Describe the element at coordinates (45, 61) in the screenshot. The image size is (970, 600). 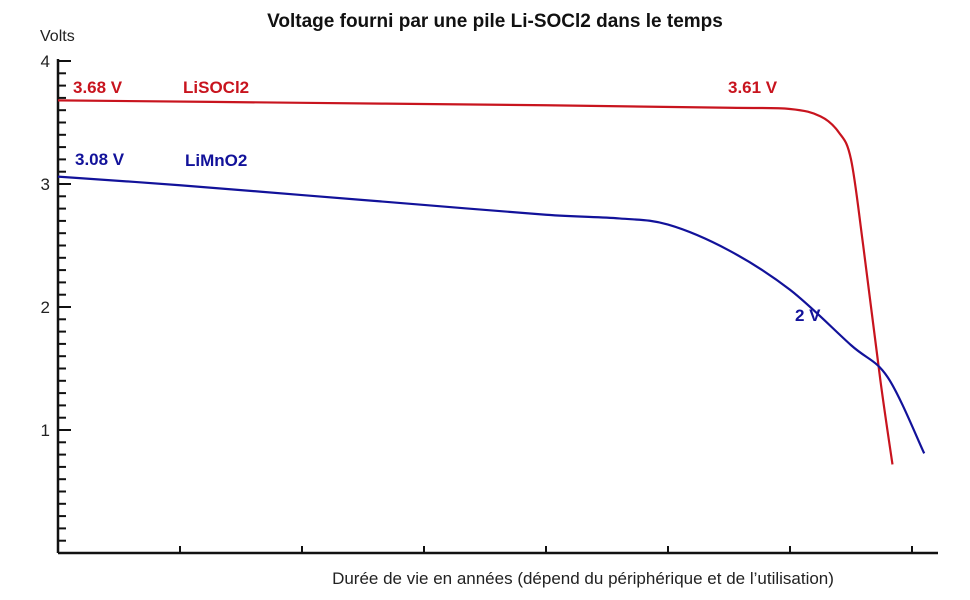
I see `y-tick-label: 4` at that location.